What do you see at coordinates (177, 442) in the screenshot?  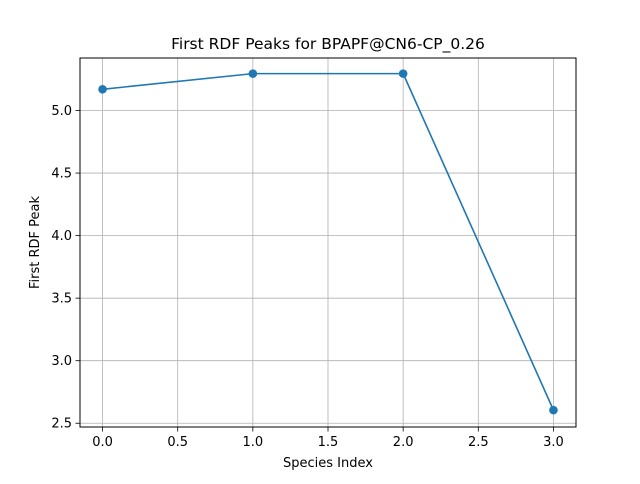 I see `x-tick-label: 0.5` at bounding box center [177, 442].